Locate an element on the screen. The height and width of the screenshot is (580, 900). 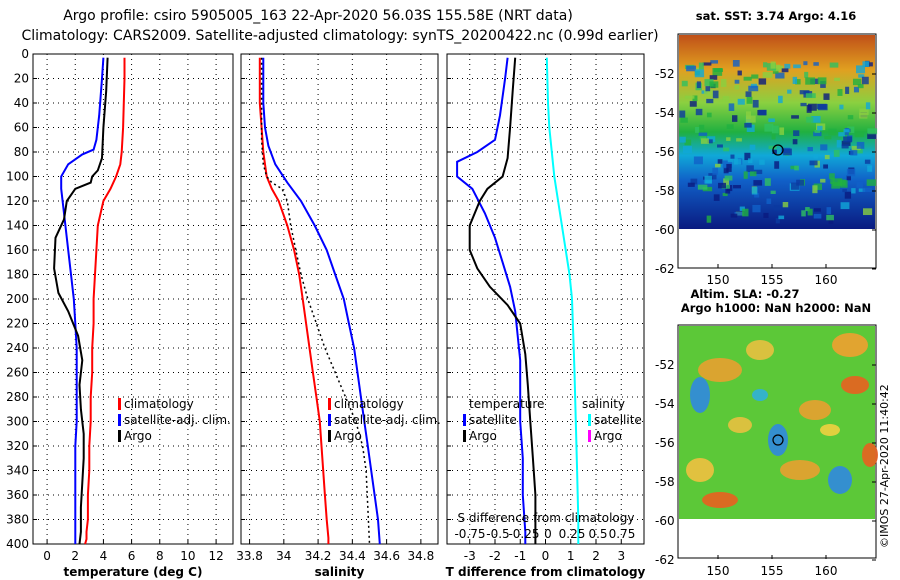
depth-tick-label: 60 is located at coordinates (21, 128).